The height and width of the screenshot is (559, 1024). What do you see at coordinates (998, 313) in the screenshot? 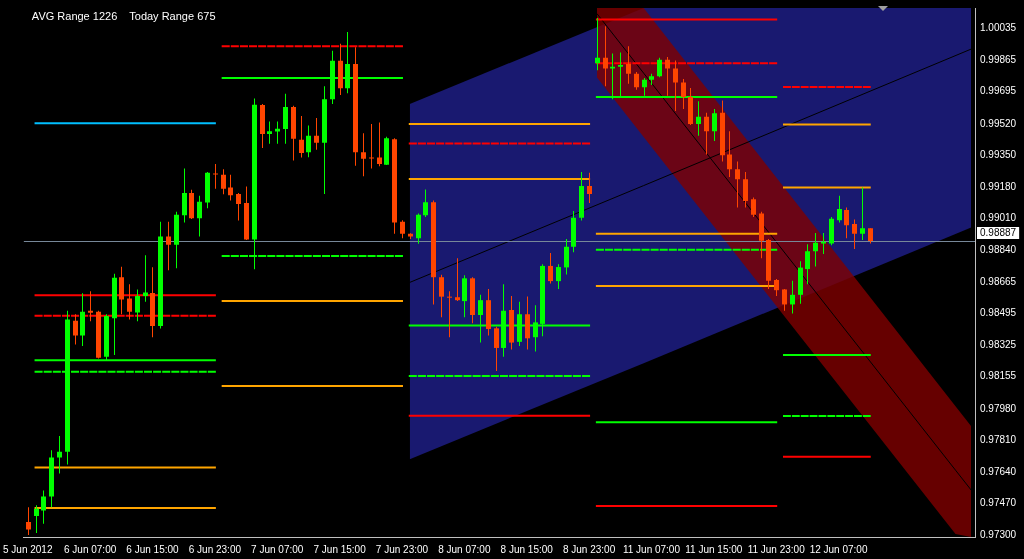
I see `y-tick-label: 0.98495` at bounding box center [998, 313].